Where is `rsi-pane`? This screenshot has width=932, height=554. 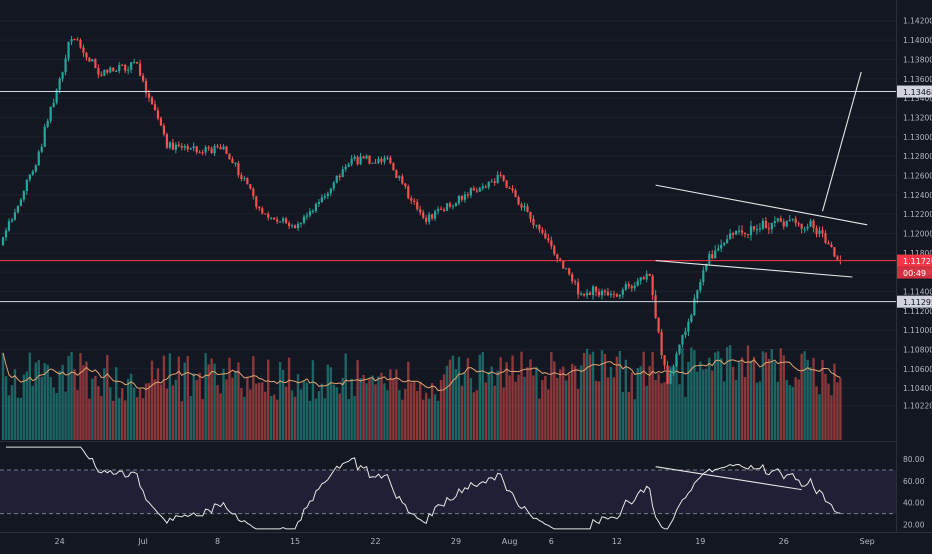 rsi-pane is located at coordinates (448, 488).